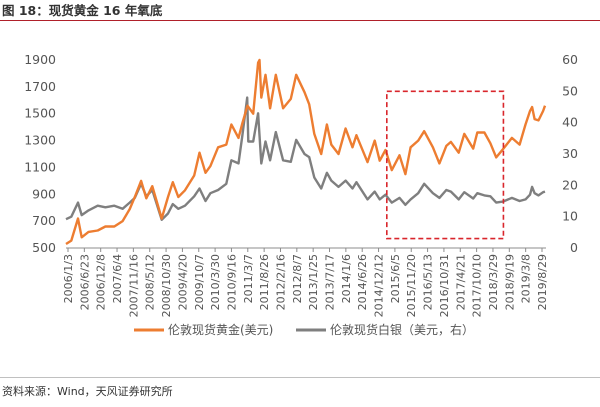 This screenshot has height=407, width=600. What do you see at coordinates (542, 282) in the screenshot?
I see `x-tick-label: 2019/8/29` at bounding box center [542, 282].